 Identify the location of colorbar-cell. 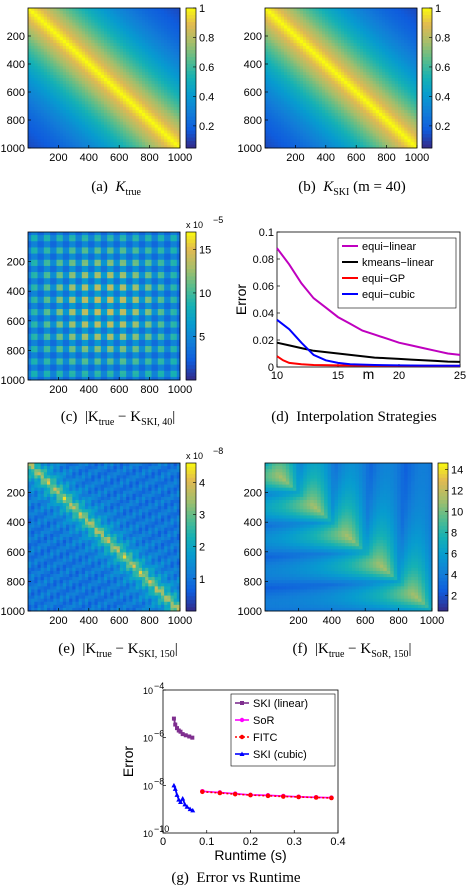
(191, 97).